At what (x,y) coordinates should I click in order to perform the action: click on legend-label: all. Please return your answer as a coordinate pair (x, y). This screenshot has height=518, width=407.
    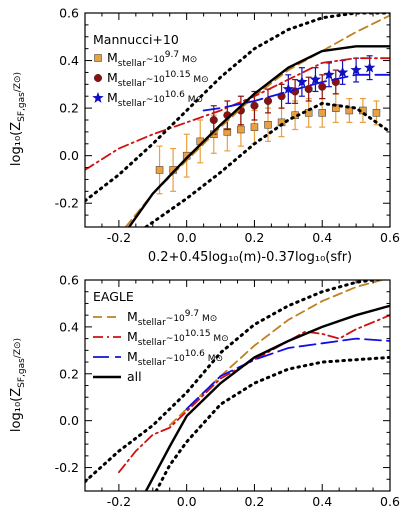
    Looking at the image, I should click on (134, 376).